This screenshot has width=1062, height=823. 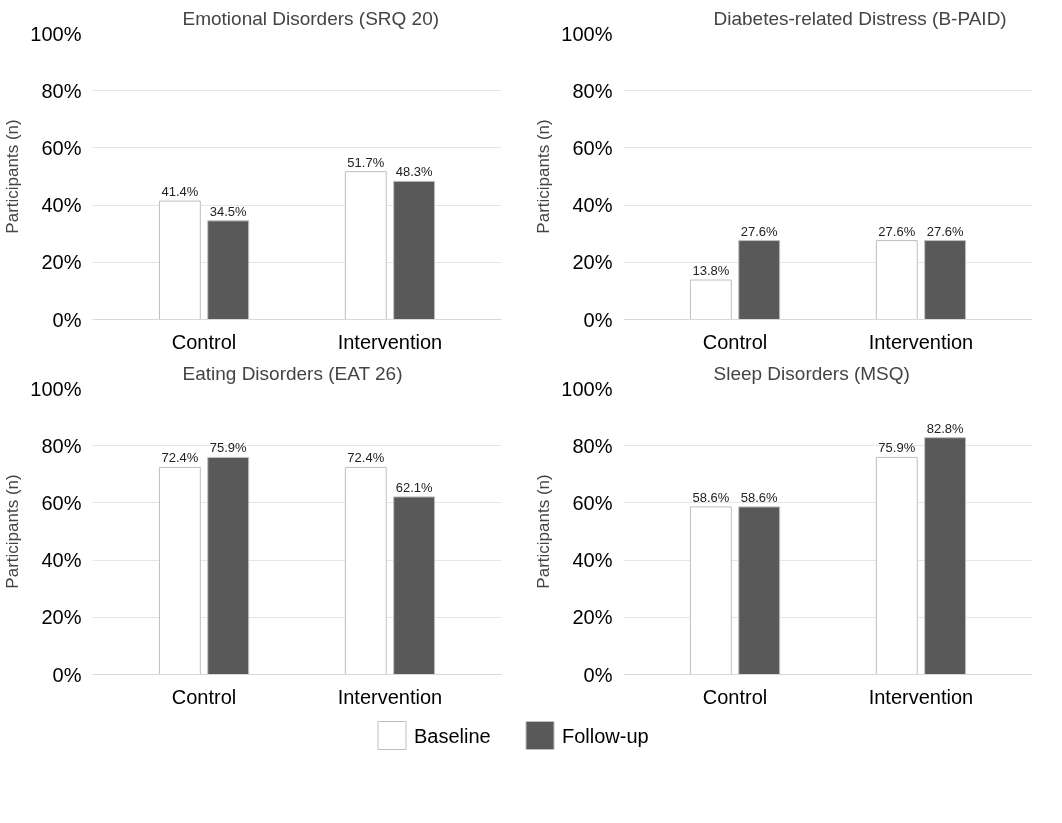 I want to click on legend-label: Follow-up, so click(x=605, y=735).